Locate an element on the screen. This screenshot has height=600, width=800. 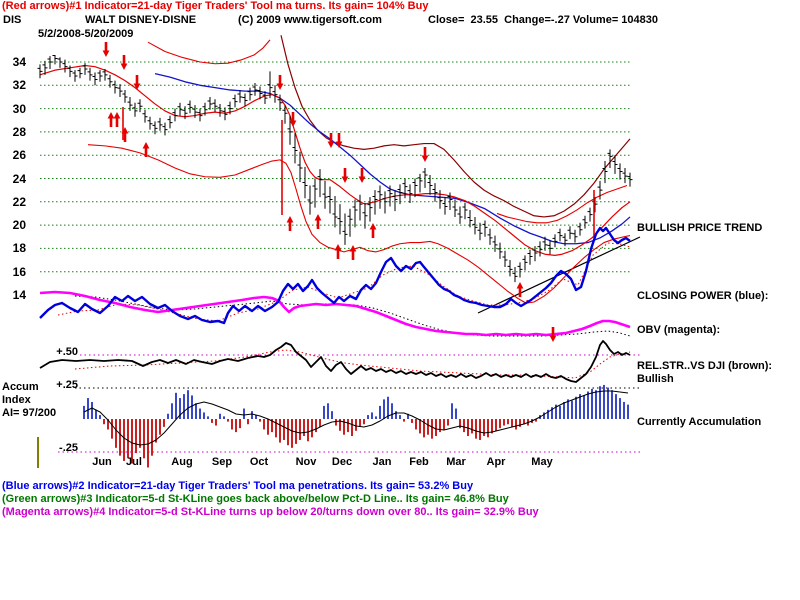
upper-band-line-late is located at coordinates (562, 204).